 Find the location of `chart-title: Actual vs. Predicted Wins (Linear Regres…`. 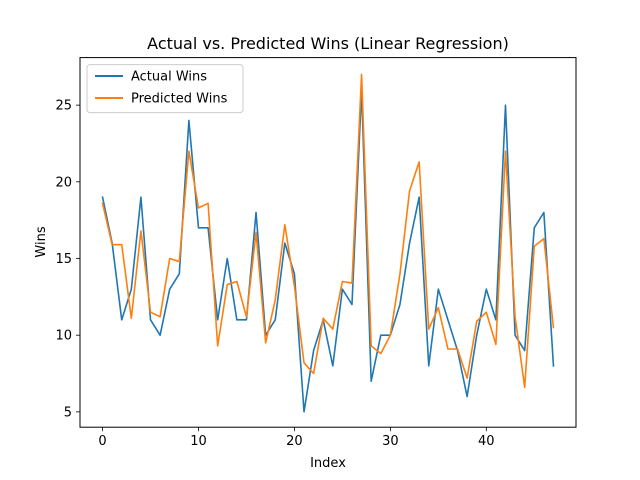

chart-title: Actual vs. Predicted Wins (Linear Regres… is located at coordinates (328, 43).